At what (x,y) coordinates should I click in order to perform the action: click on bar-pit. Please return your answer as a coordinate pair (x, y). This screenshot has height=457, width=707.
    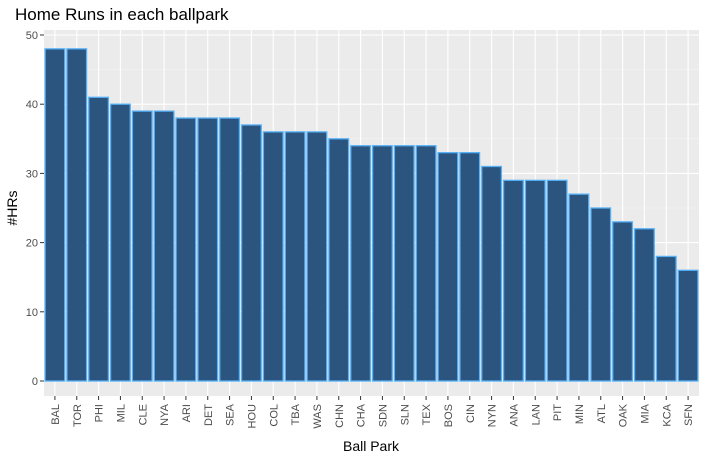
    Looking at the image, I should click on (557, 280).